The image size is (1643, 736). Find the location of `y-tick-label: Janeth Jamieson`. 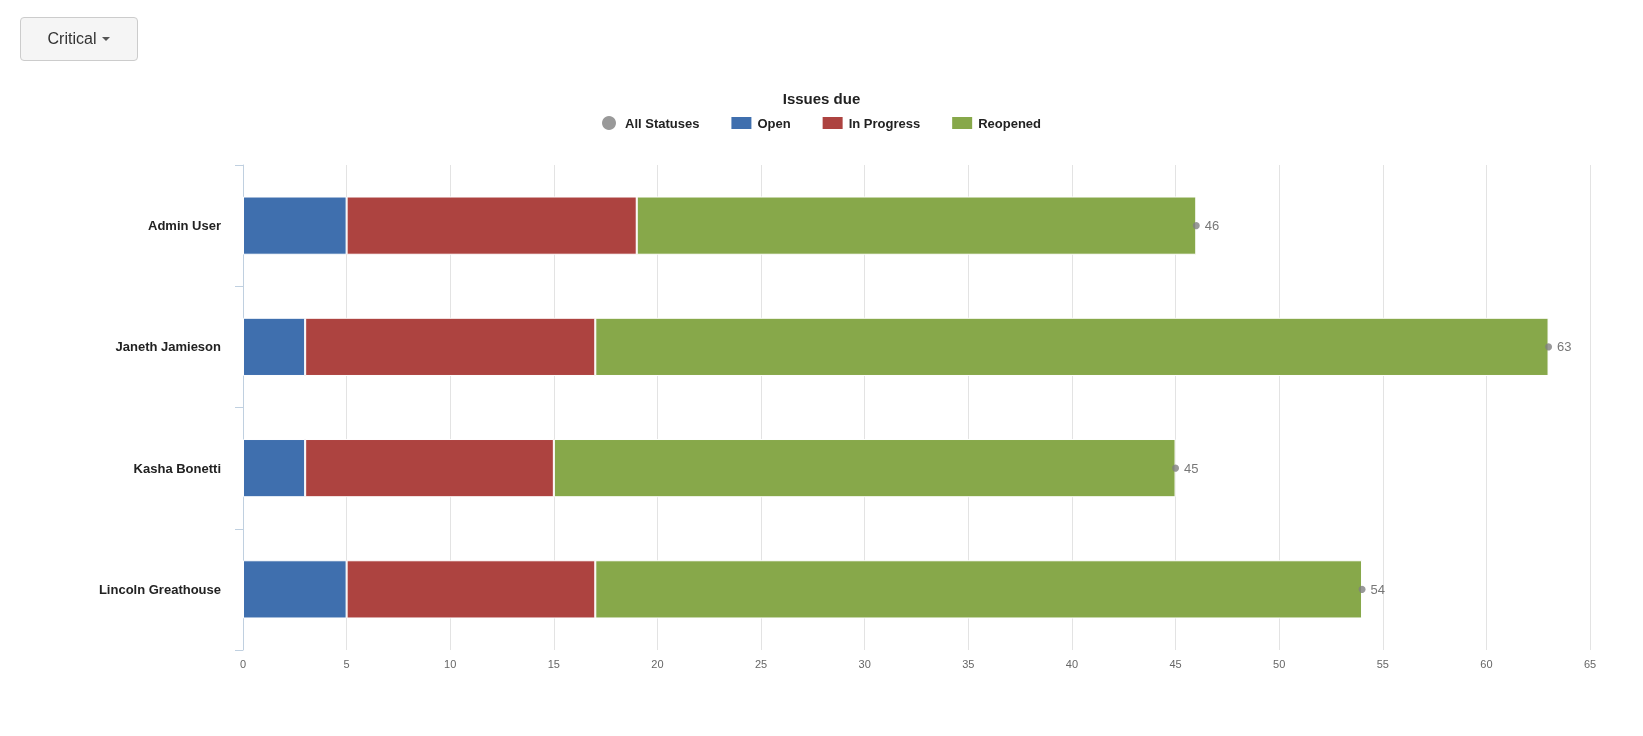

y-tick-label: Janeth Jamieson is located at coordinates (168, 347).